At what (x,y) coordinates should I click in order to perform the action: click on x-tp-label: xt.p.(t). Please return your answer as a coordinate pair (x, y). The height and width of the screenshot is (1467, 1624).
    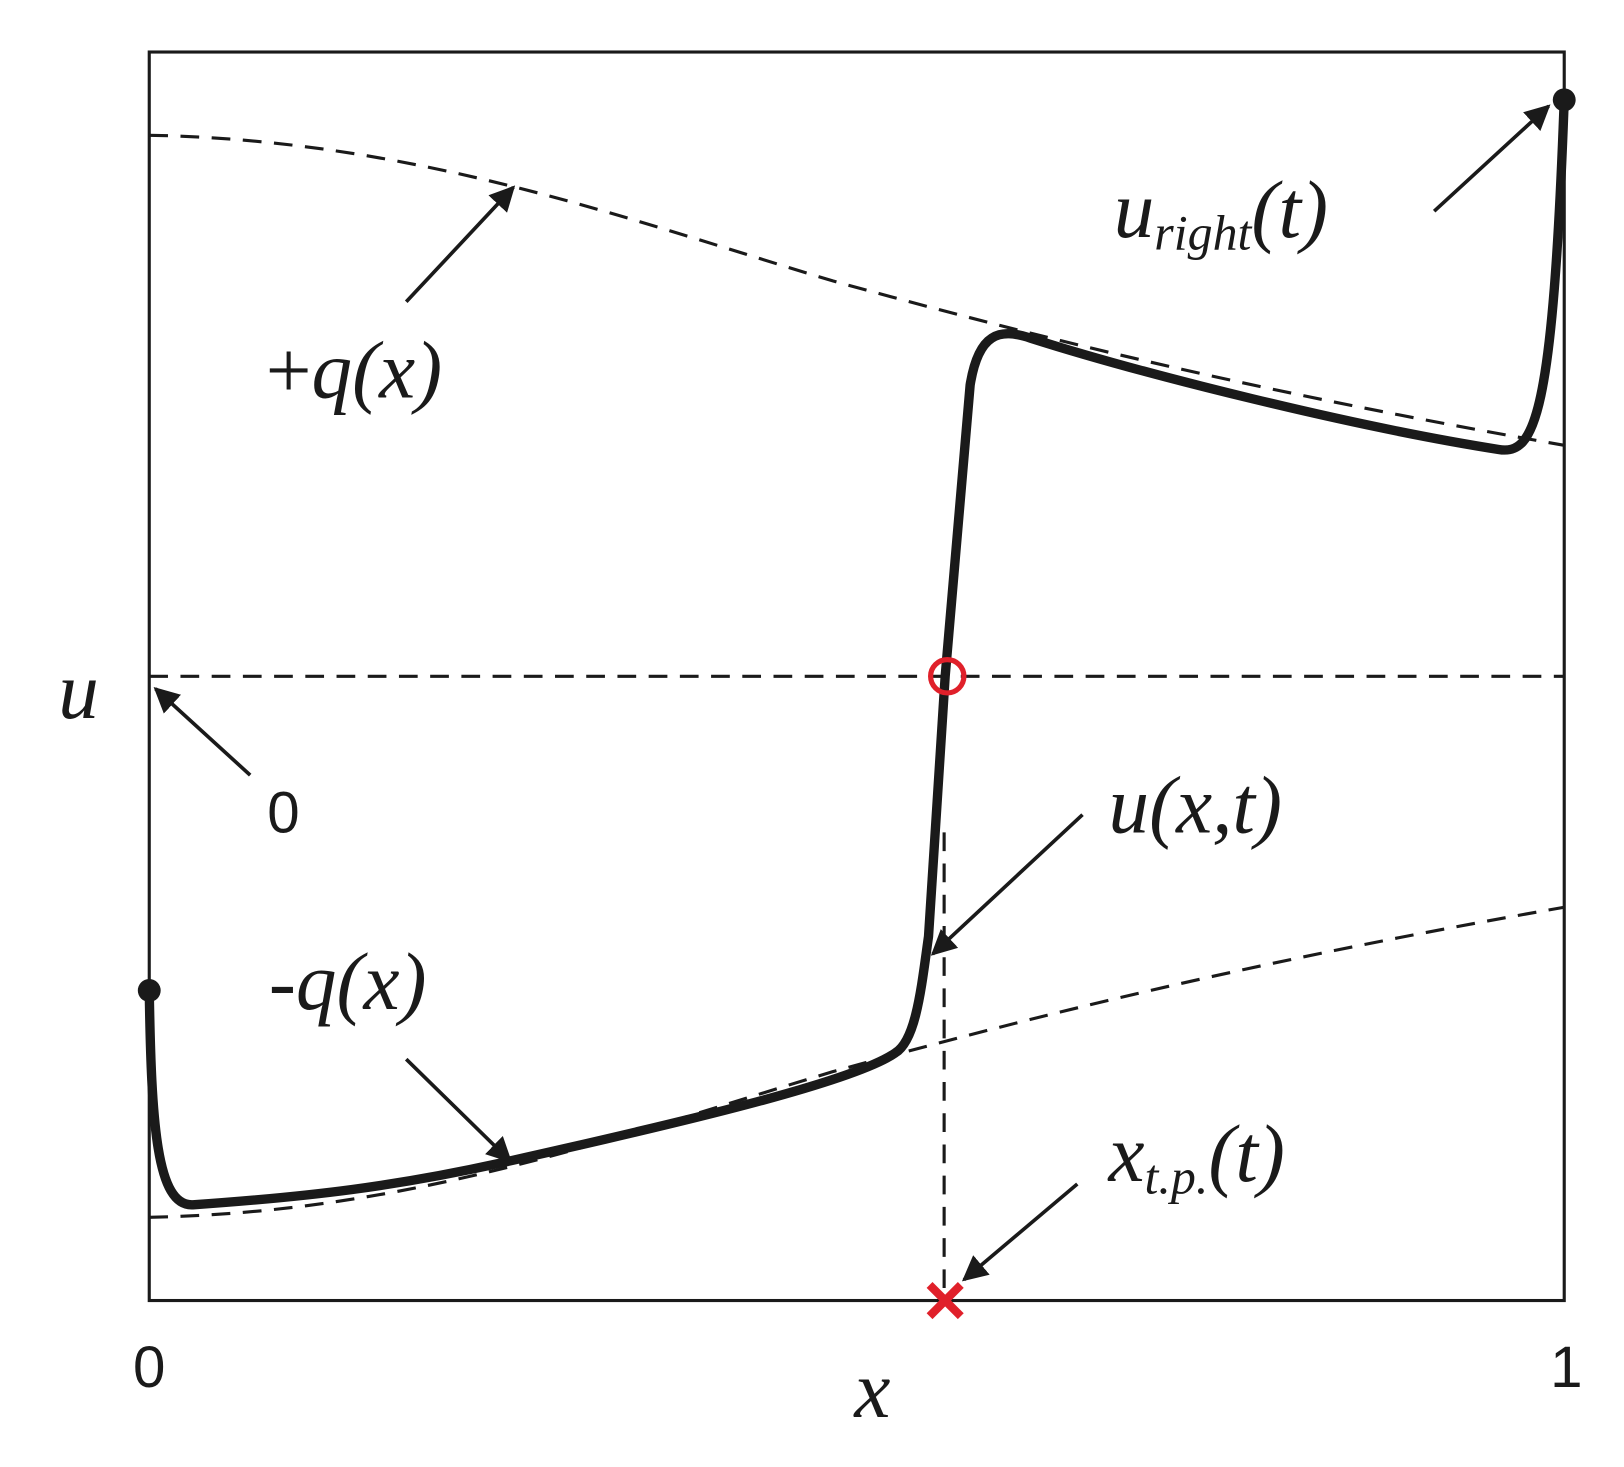
    Looking at the image, I should click on (1196, 1156).